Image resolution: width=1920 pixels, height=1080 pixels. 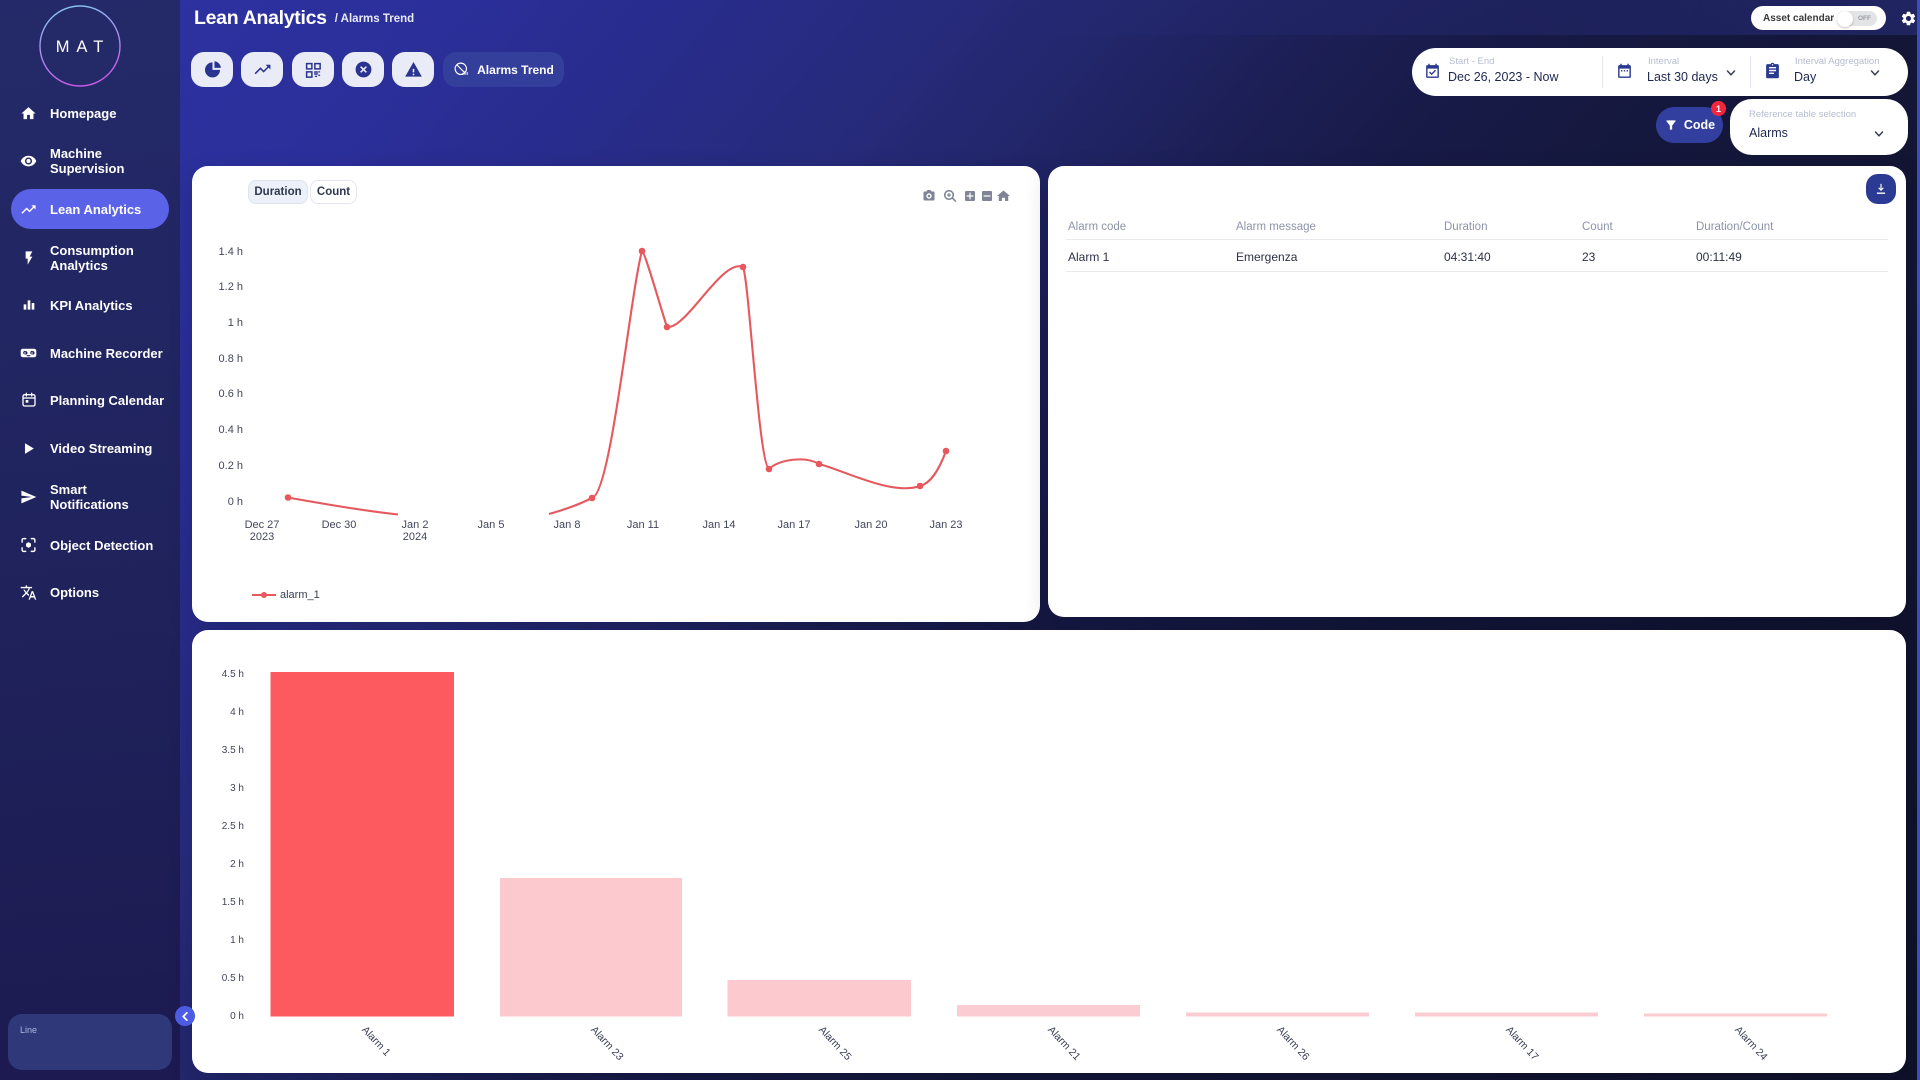 What do you see at coordinates (83, 47) in the screenshot?
I see `svg-text: MAT` at bounding box center [83, 47].